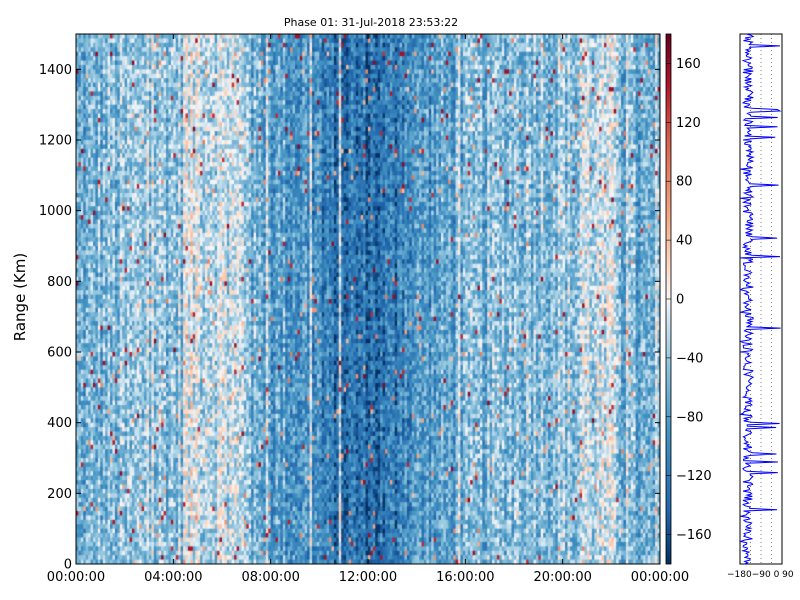 Image resolution: width=800 pixels, height=600 pixels. Describe the element at coordinates (694, 535) in the screenshot. I see `colorbar-tick-label: −160` at that location.